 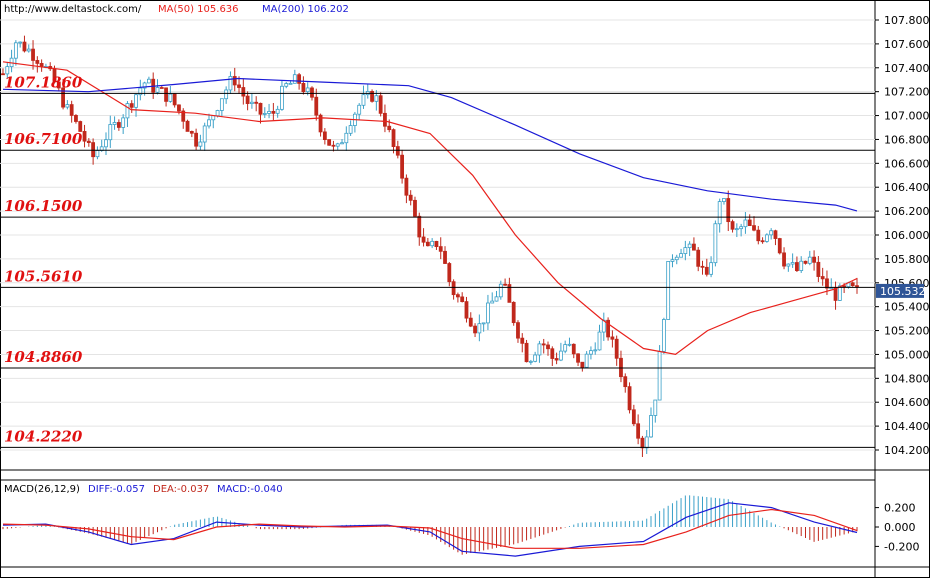 I want to click on price-tick-label: 104.600, so click(x=907, y=402).